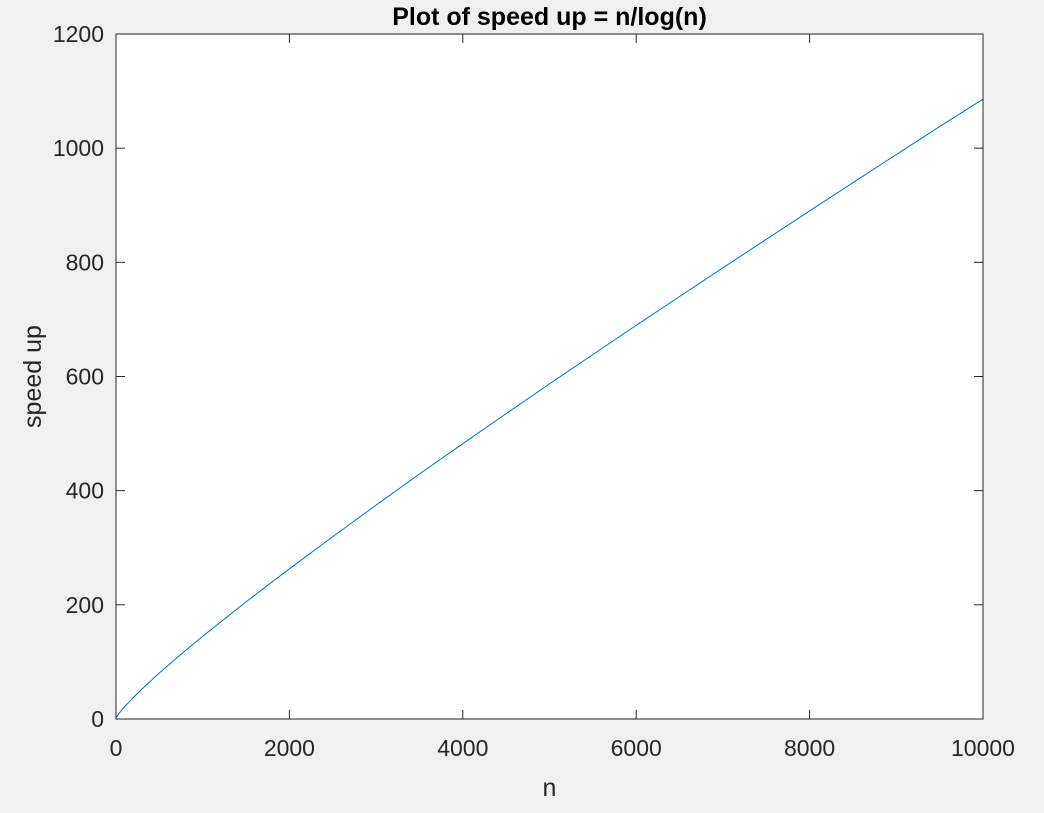  I want to click on y-tick-label: 0, so click(97, 719).